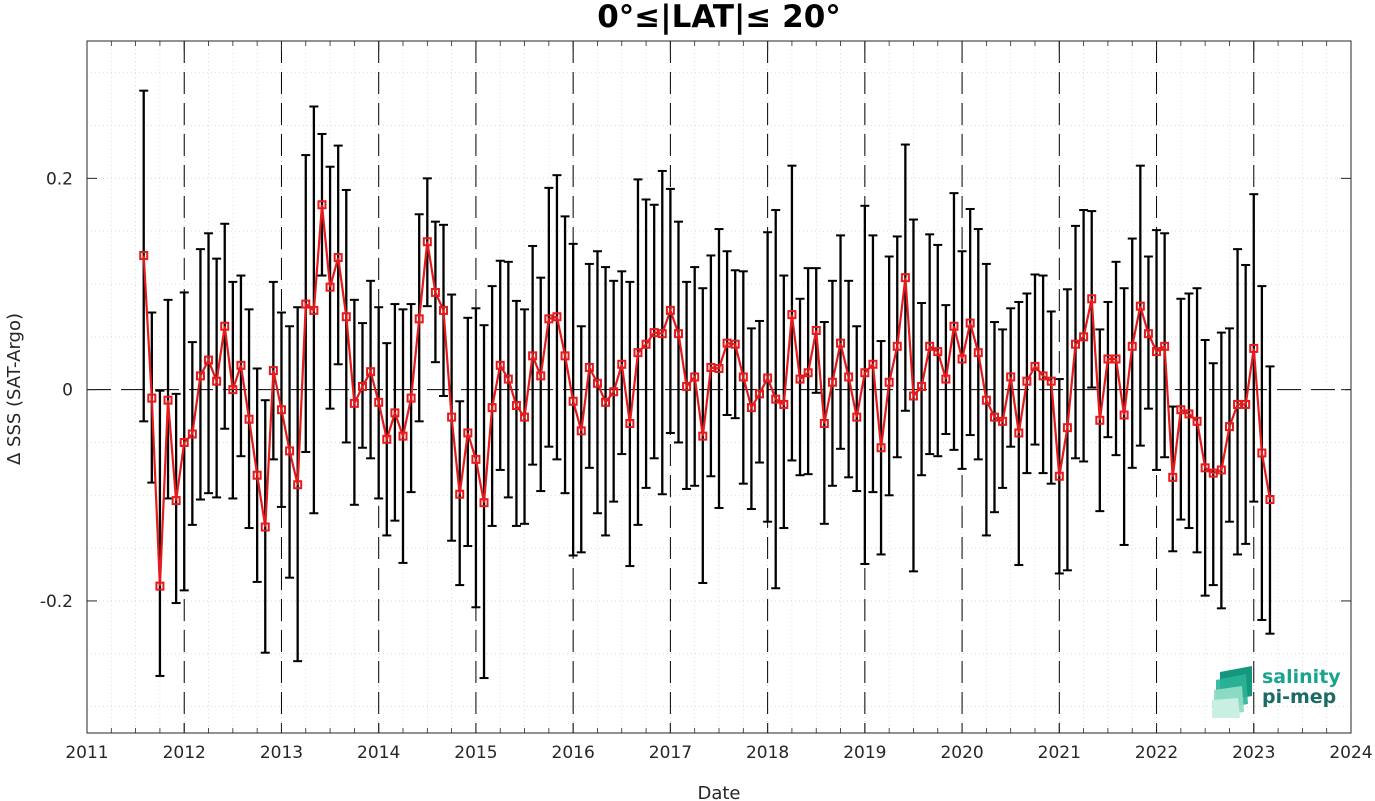 The width and height of the screenshot is (1375, 801). What do you see at coordinates (59, 179) in the screenshot?
I see `y-tick-label: 0.2` at bounding box center [59, 179].